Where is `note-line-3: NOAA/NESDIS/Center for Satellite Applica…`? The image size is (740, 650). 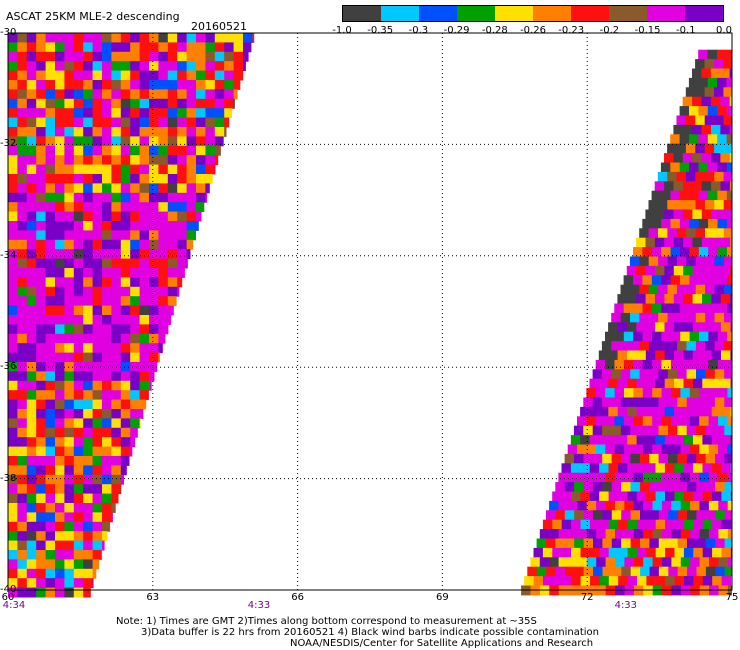 note-line-3: NOAA/NESDIS/Center for Satellite Applica… is located at coordinates (442, 643).